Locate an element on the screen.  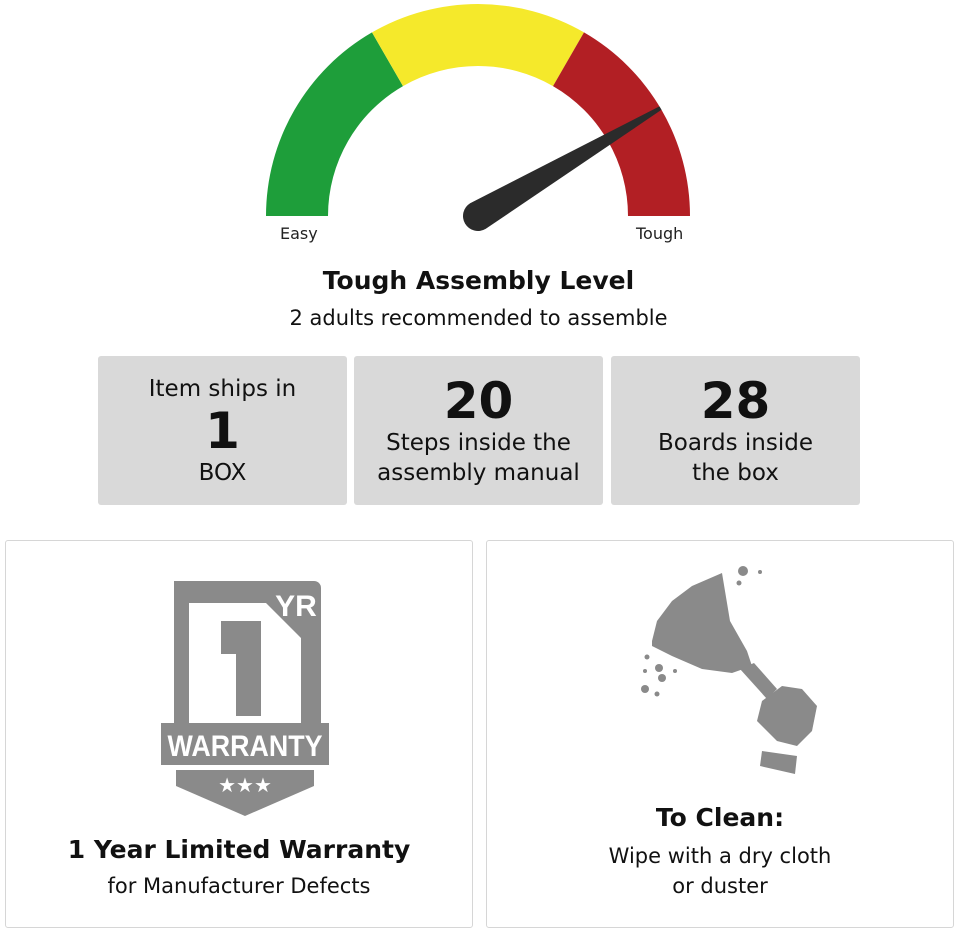
assembly-subtitle: 2 adults recommended to assemble is located at coordinates (478, 318).